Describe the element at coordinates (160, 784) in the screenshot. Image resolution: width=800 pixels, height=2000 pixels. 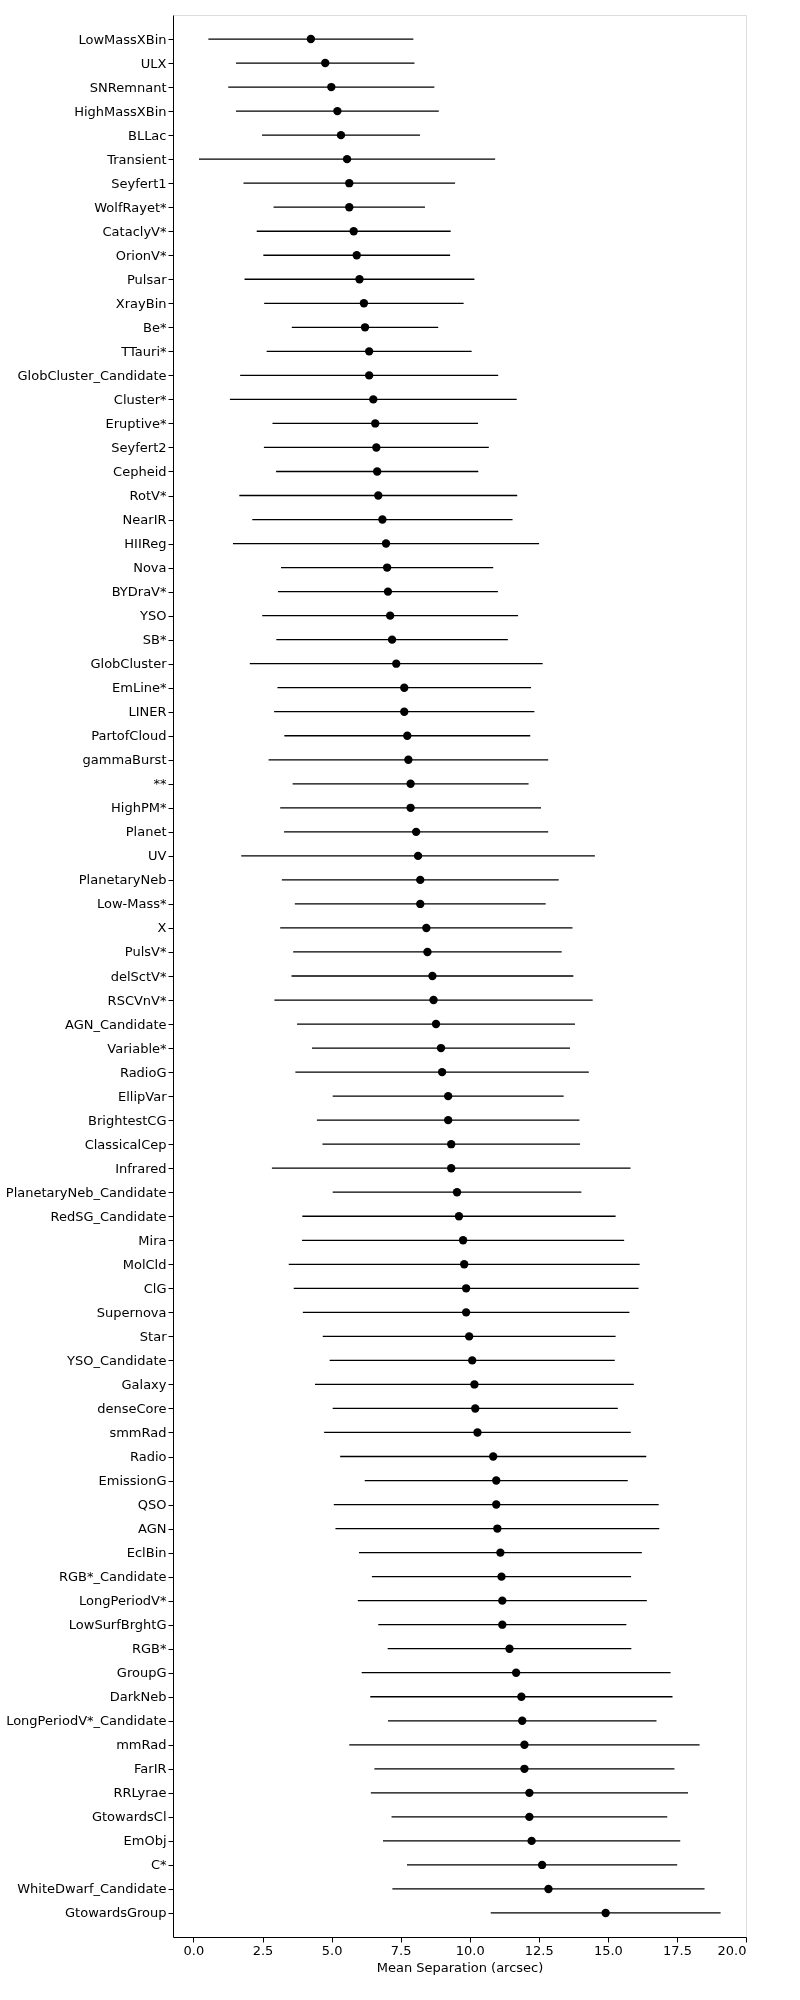
I see `y-tick-label: **` at that location.